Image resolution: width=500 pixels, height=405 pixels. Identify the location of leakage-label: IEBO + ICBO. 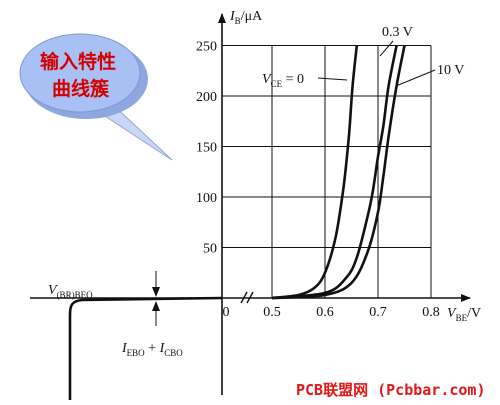
(152, 349).